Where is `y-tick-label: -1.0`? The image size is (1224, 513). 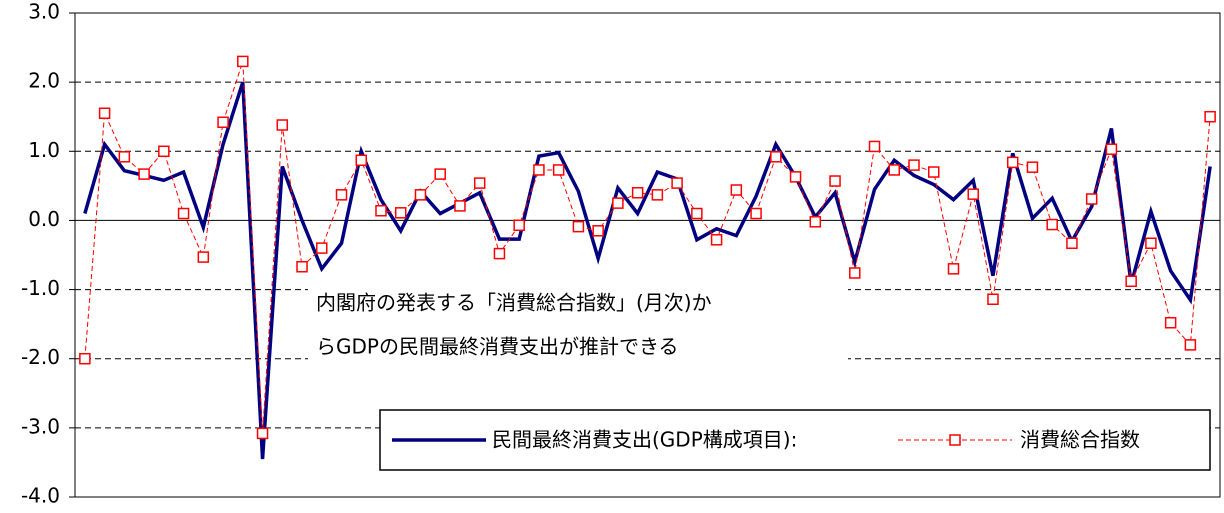
y-tick-label: -1.0 is located at coordinates (40, 288).